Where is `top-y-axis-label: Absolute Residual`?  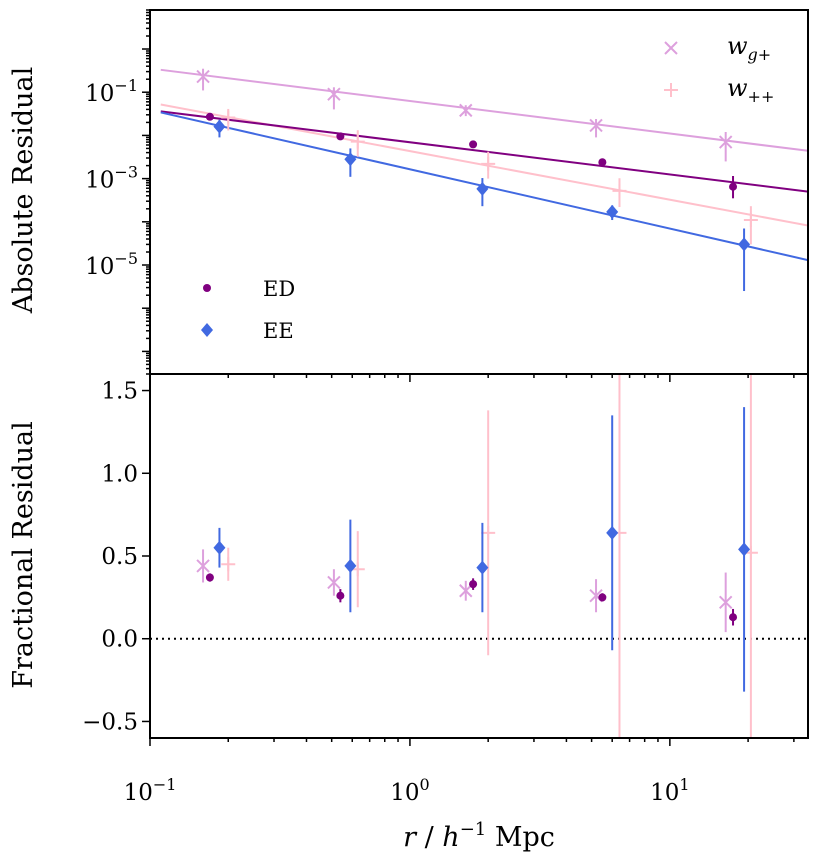
top-y-axis-label: Absolute Residual is located at coordinates (23, 191).